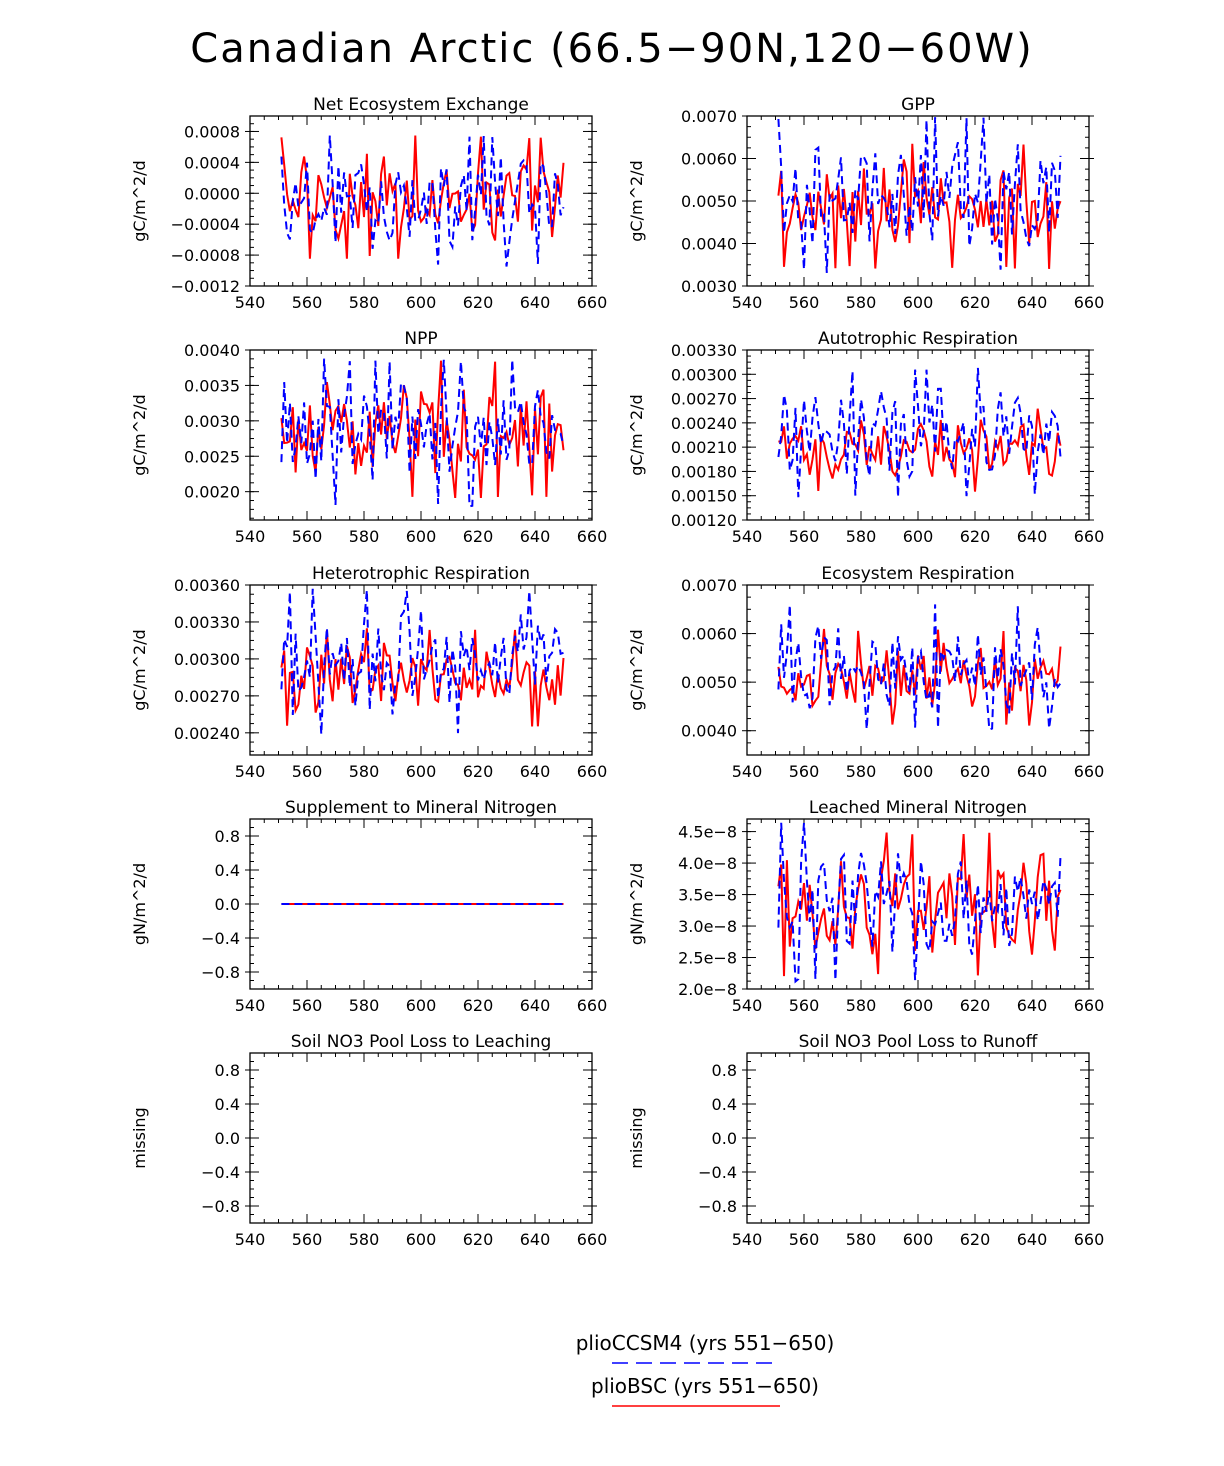 The image size is (1224, 1466). What do you see at coordinates (704, 496) in the screenshot?
I see `y-tick-label: 0.00150` at bounding box center [704, 496].